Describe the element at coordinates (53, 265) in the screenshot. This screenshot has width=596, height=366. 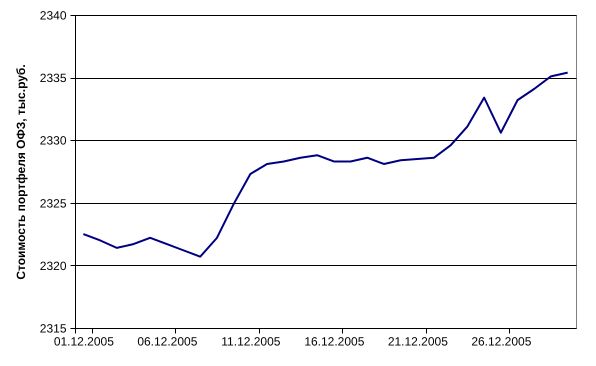
I see `y-tick-label: 2320` at that location.